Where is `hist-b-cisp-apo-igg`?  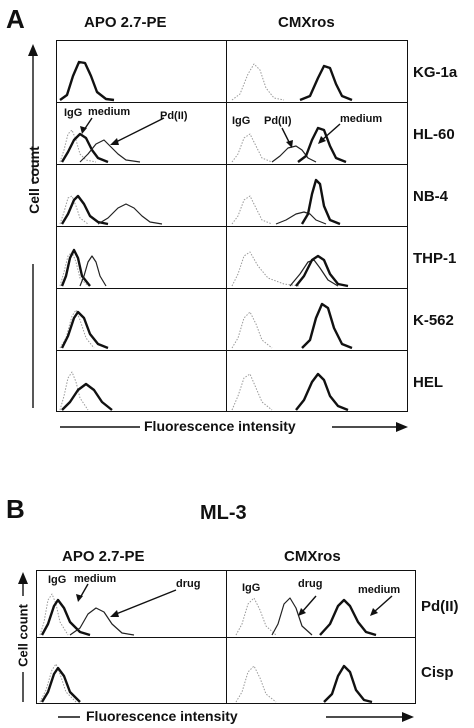
hist-b-cisp-apo-igg is located at coordinates (58, 683).